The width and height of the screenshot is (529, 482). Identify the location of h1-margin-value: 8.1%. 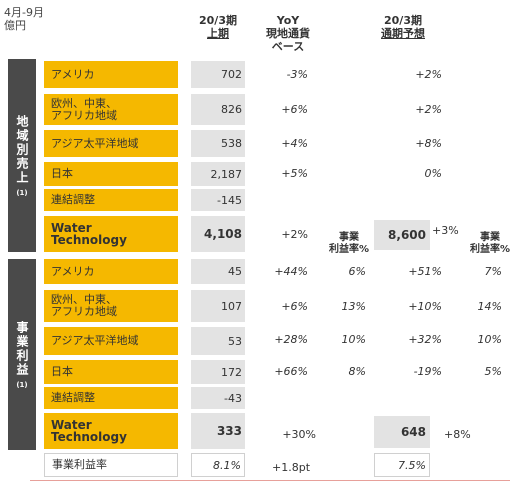
(218, 465).